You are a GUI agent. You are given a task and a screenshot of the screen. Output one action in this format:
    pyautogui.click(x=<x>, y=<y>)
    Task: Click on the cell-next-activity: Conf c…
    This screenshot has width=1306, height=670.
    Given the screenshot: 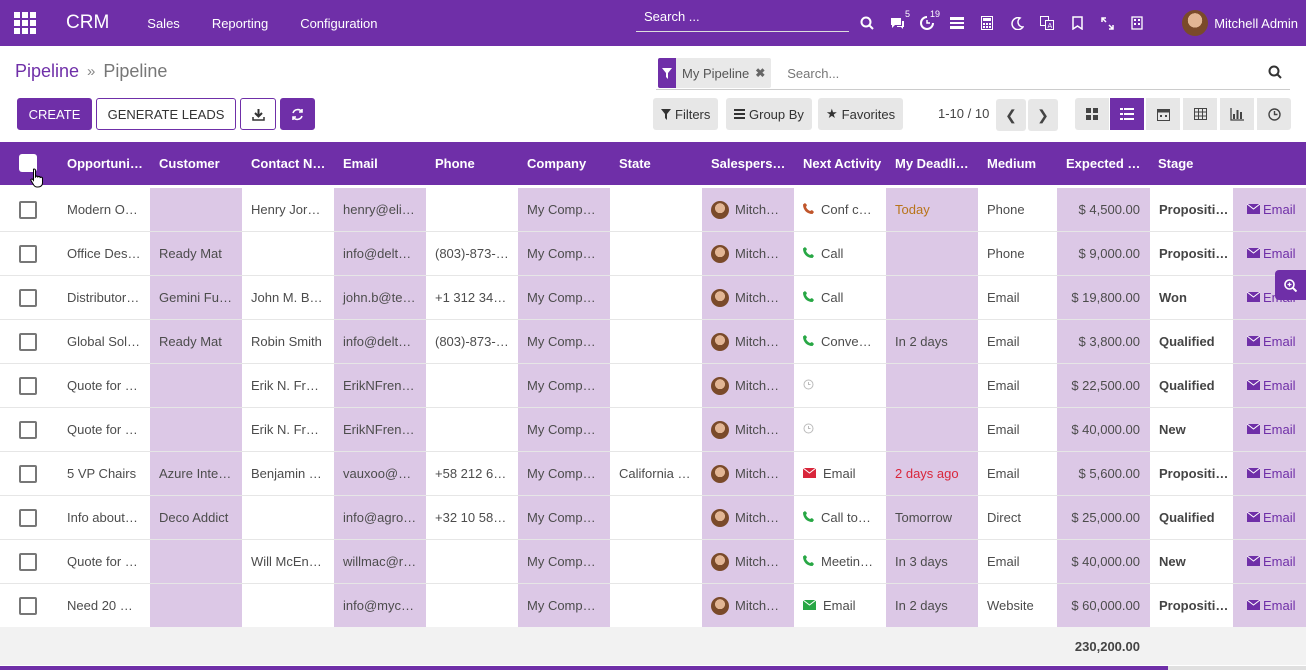 What is the action you would take?
    pyautogui.click(x=840, y=209)
    